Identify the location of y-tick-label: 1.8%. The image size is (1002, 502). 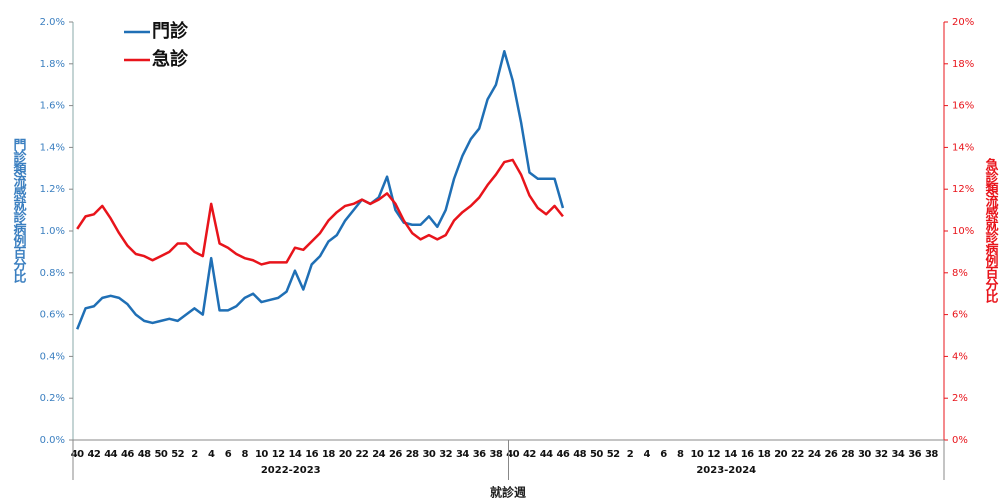
(52, 64).